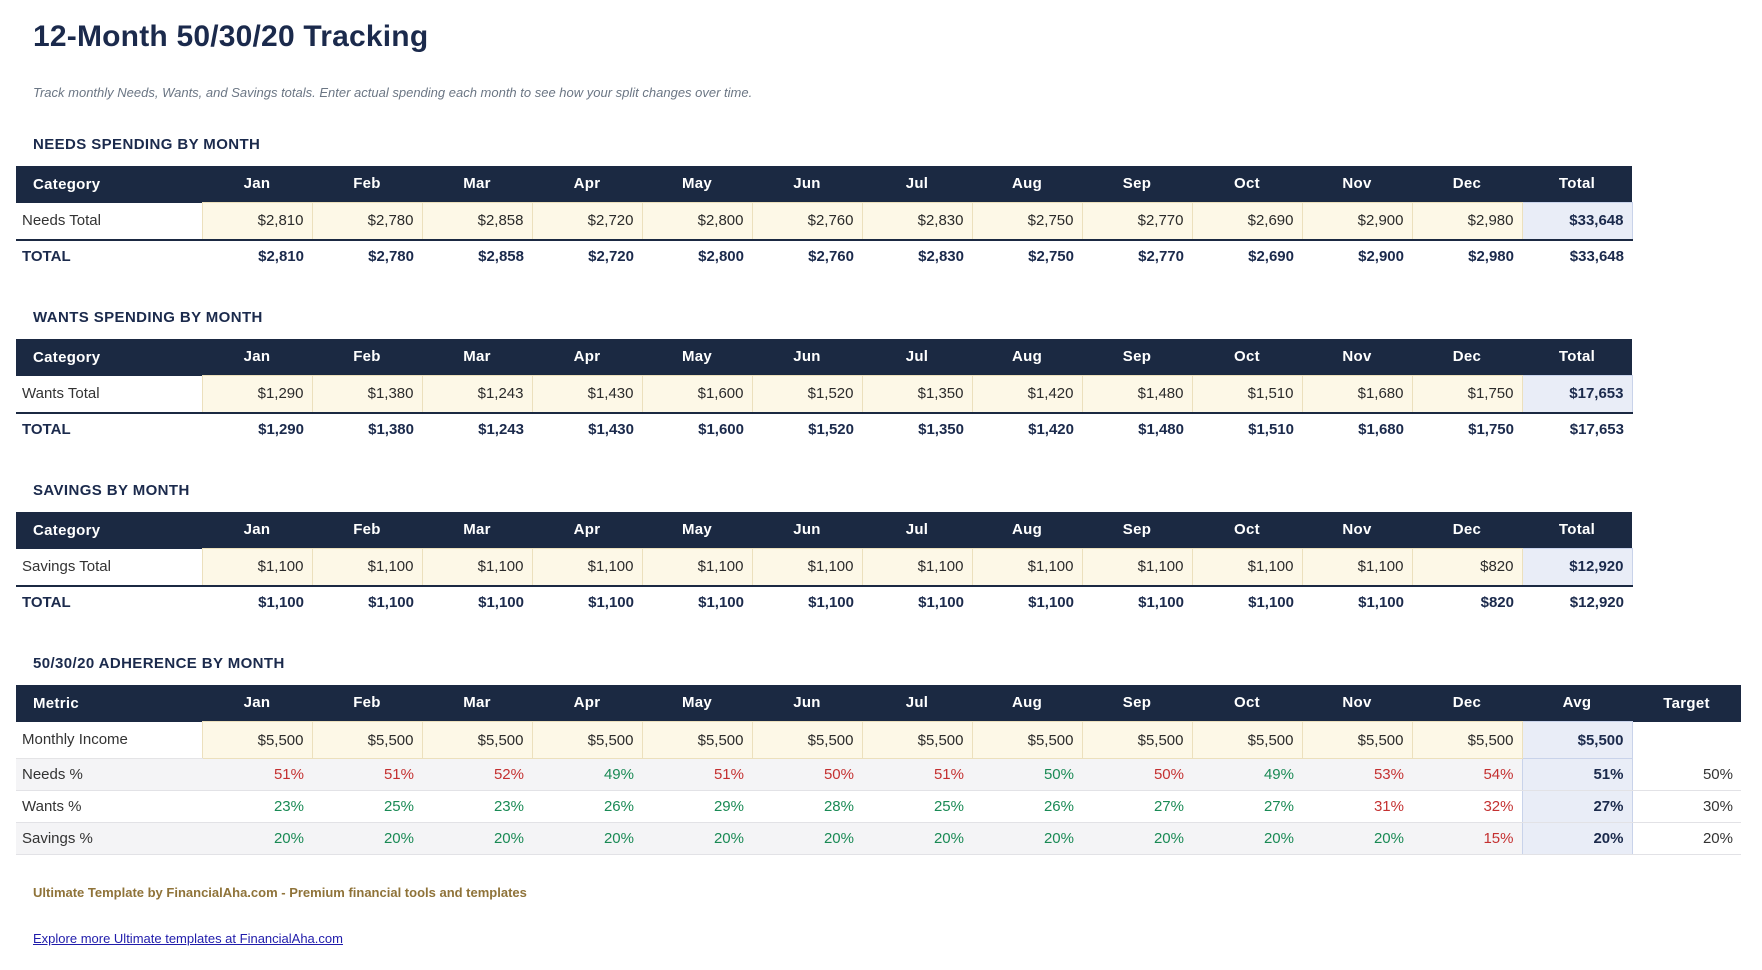  Describe the element at coordinates (697, 740) in the screenshot. I see `input-cell-may: $5,500` at that location.